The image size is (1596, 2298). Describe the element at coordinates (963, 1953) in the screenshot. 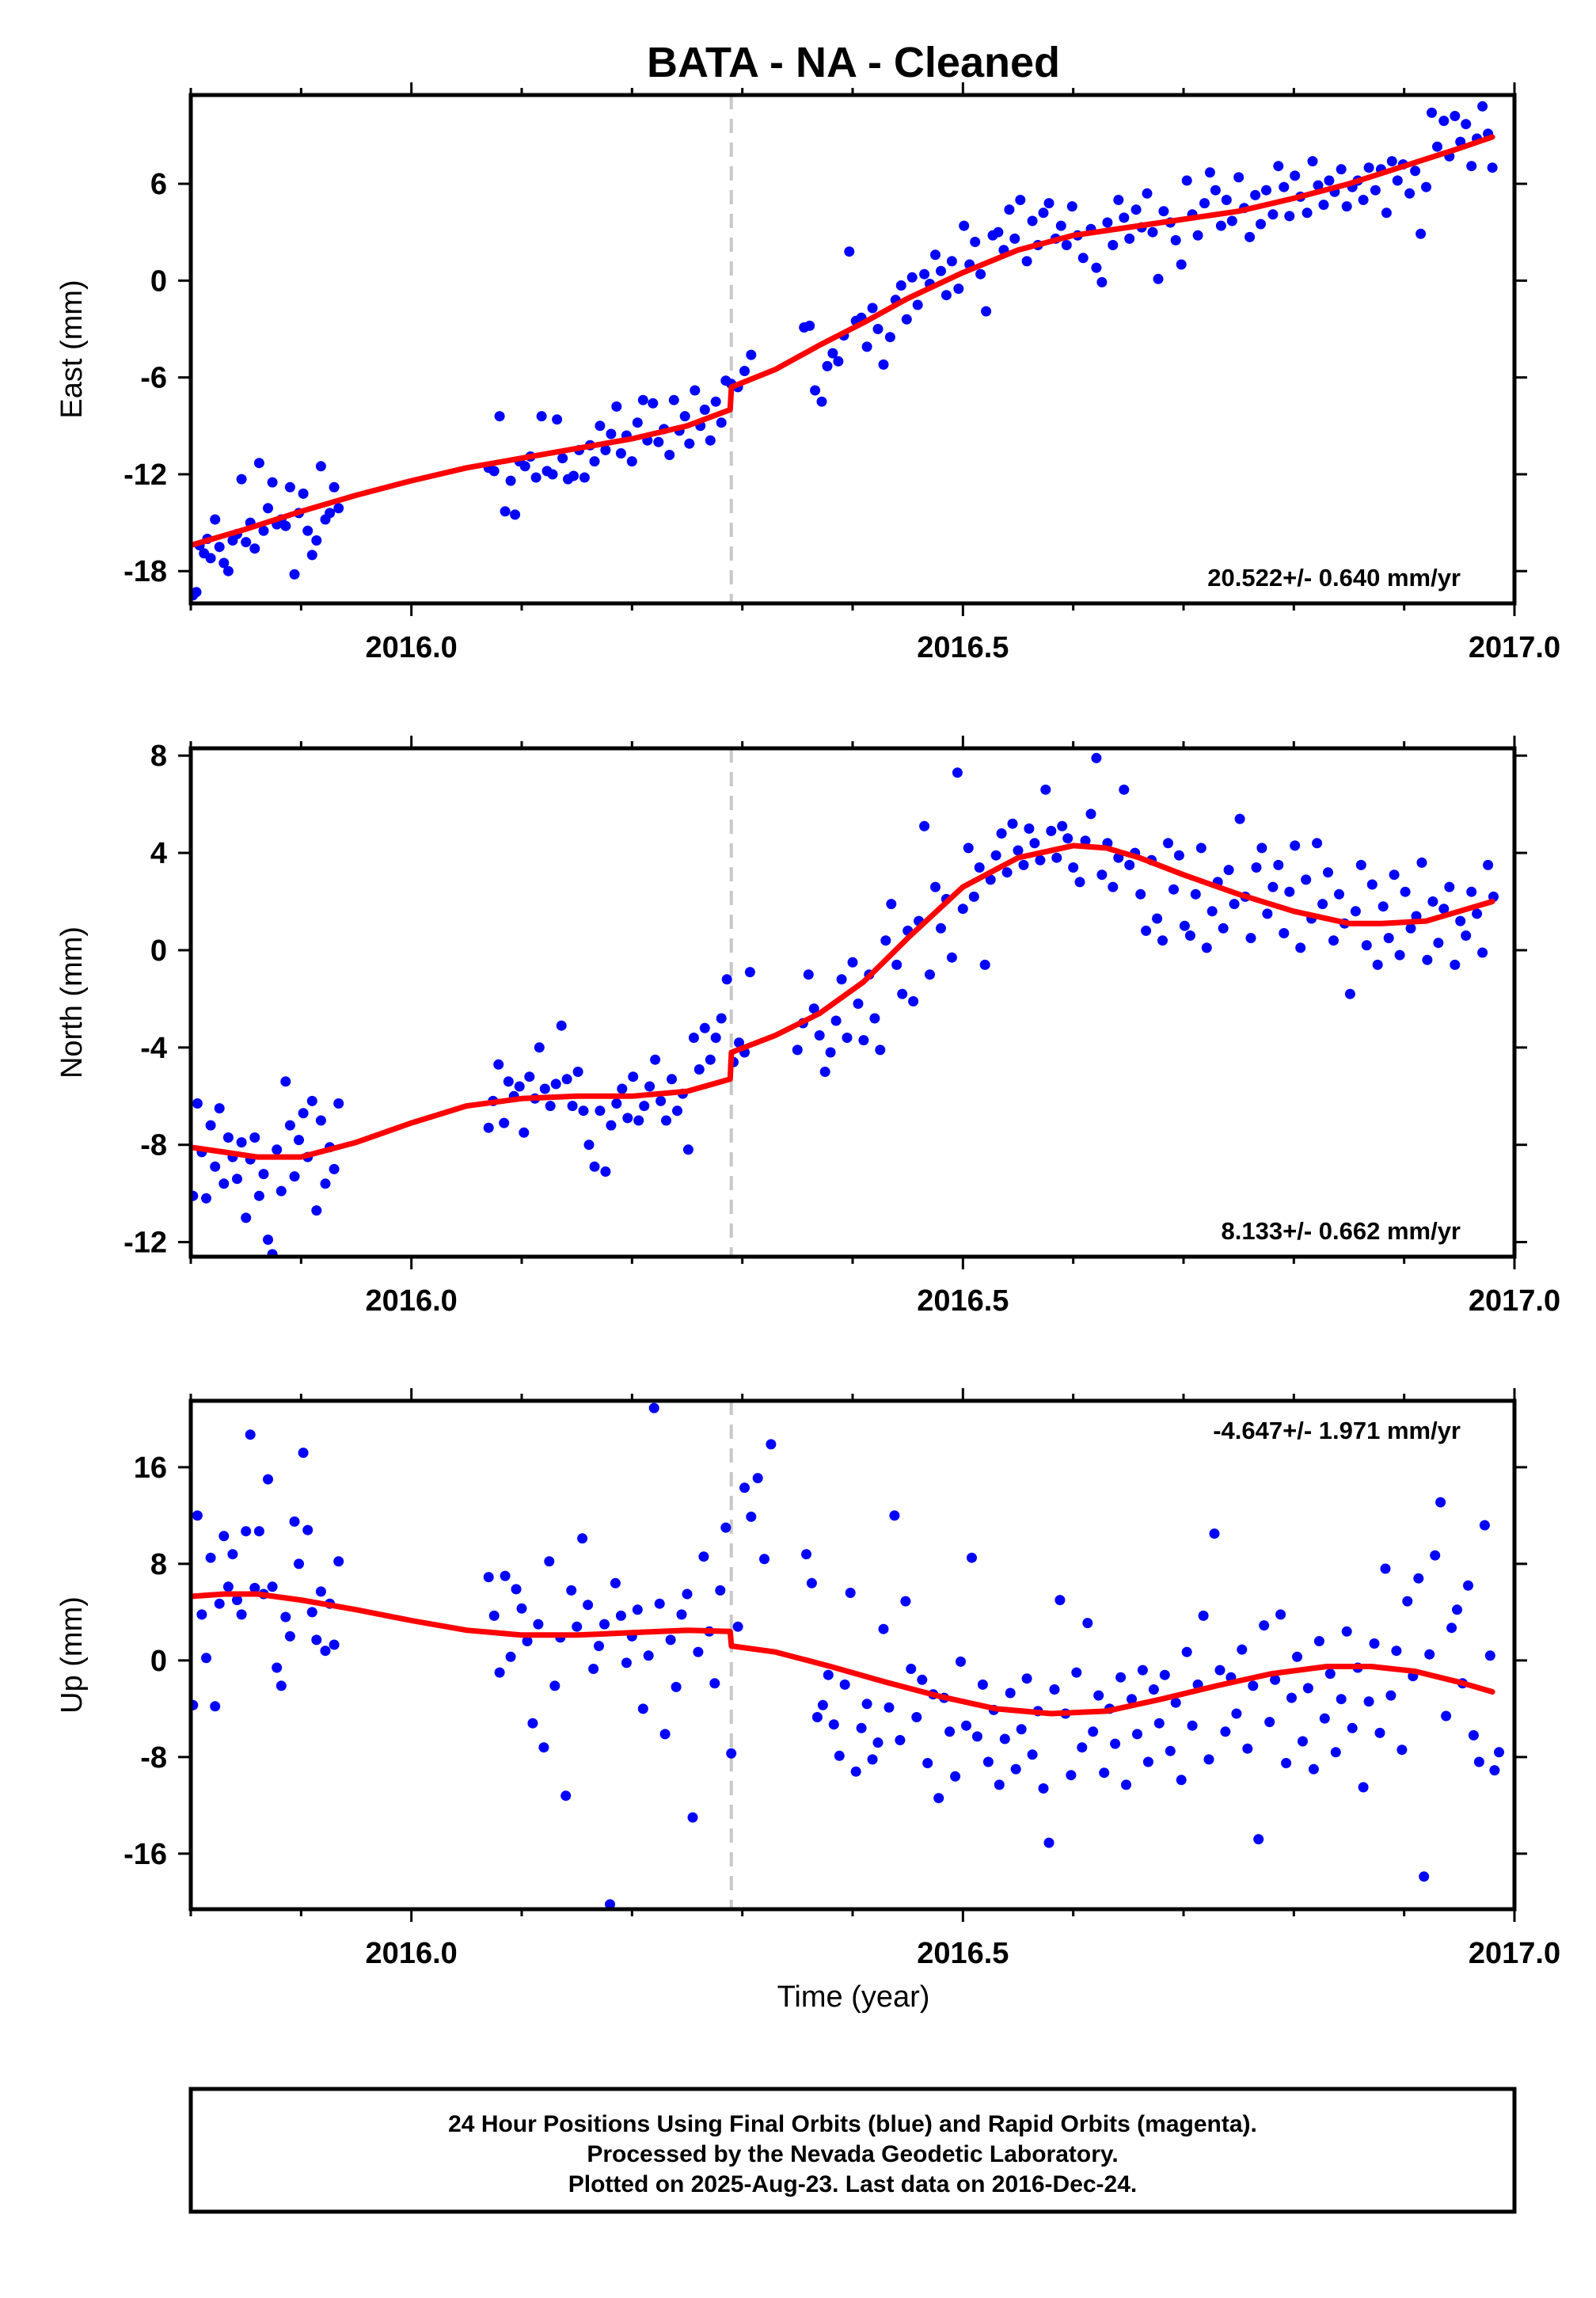

I see `up-x-tick-label: 2016.5` at that location.